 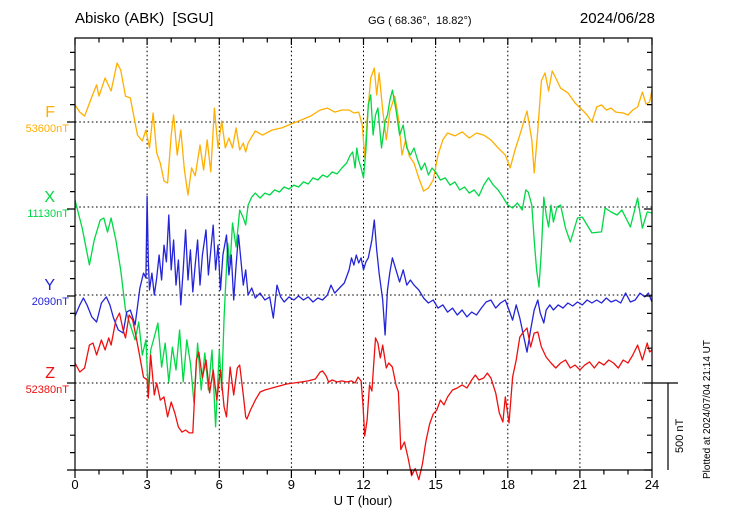 What do you see at coordinates (707, 409) in the screenshot?
I see `plotted-timestamp-note: Plotted at 2024/07/04 21:14 UT` at bounding box center [707, 409].